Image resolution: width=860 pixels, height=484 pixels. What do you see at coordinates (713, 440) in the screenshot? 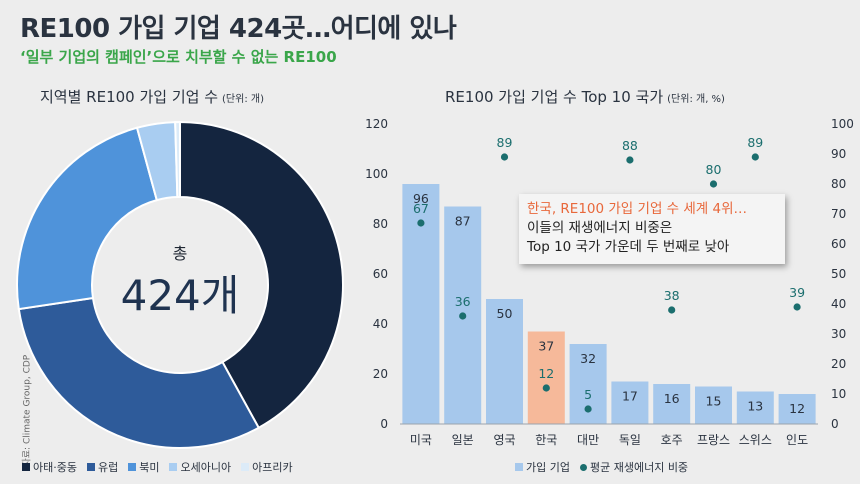
I see `category-label: 프랑스` at bounding box center [713, 440].